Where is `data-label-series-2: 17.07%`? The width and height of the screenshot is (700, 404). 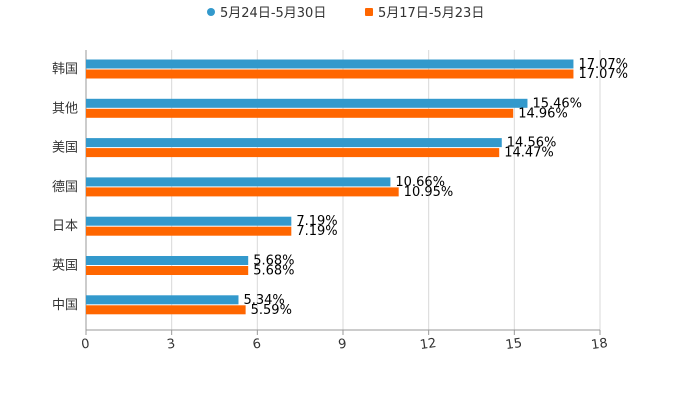
data-label-series-2: 17.07% is located at coordinates (603, 74).